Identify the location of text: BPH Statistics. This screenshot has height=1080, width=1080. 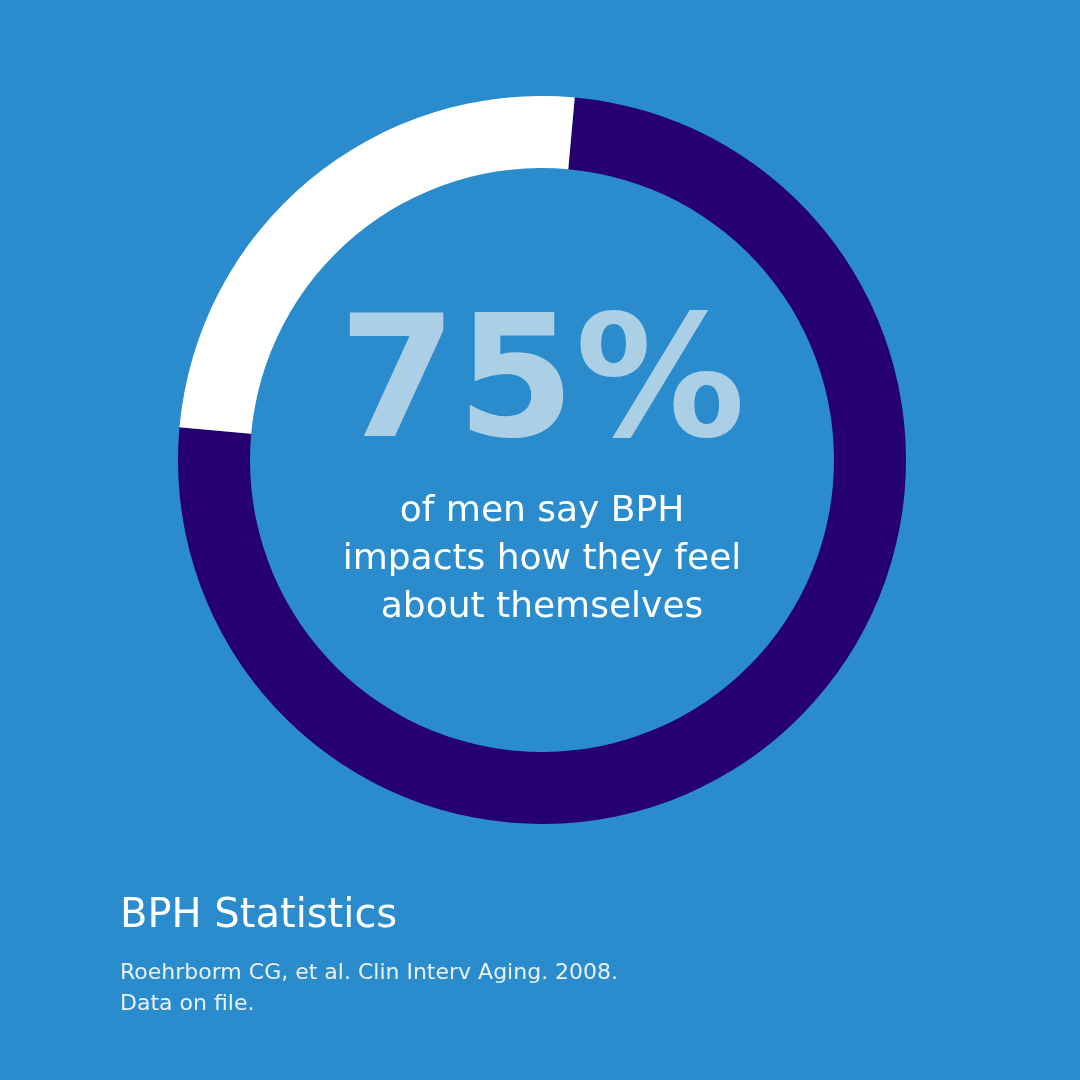
(259, 913).